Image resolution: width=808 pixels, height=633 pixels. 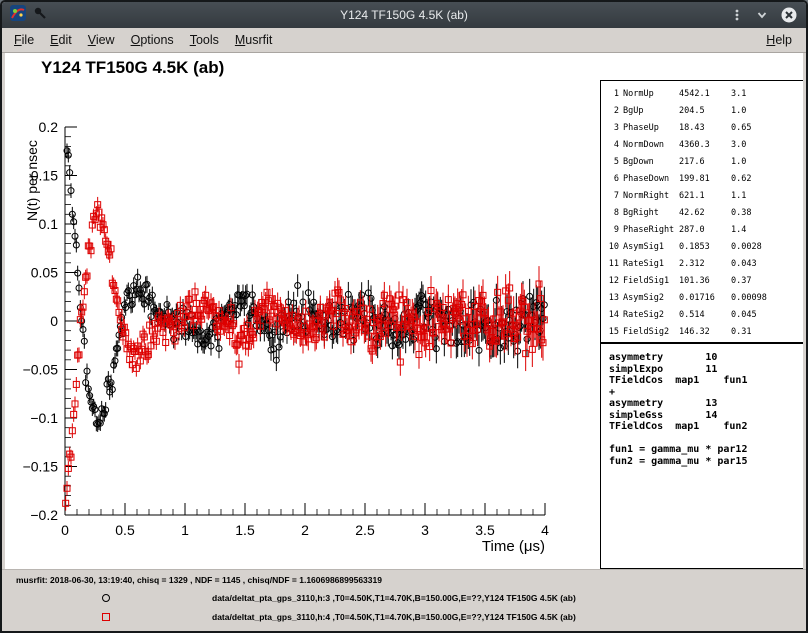 I want to click on theory-line: +, so click(x=612, y=392).